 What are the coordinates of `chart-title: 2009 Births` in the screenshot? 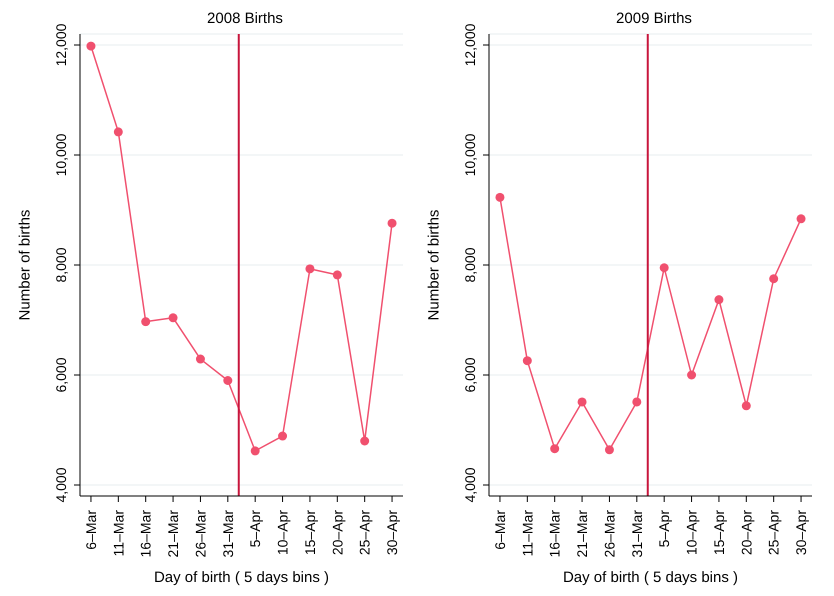 It's located at (654, 18).